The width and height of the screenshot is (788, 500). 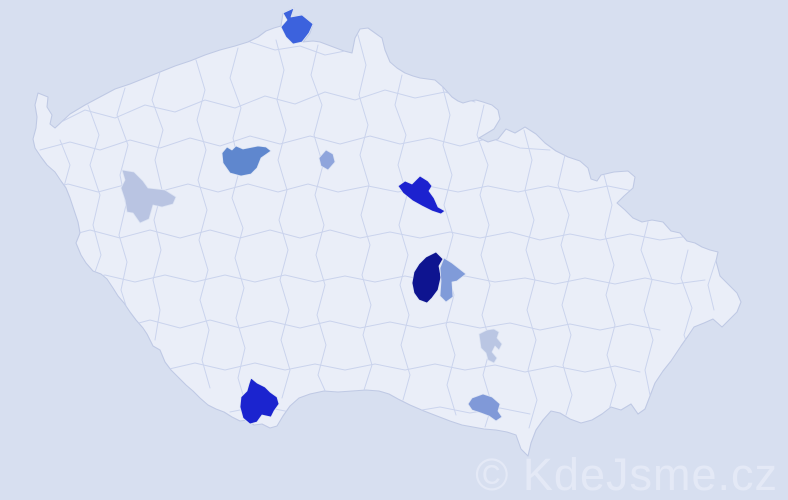 What do you see at coordinates (246, 161) in the screenshot?
I see `district-central-west` at bounding box center [246, 161].